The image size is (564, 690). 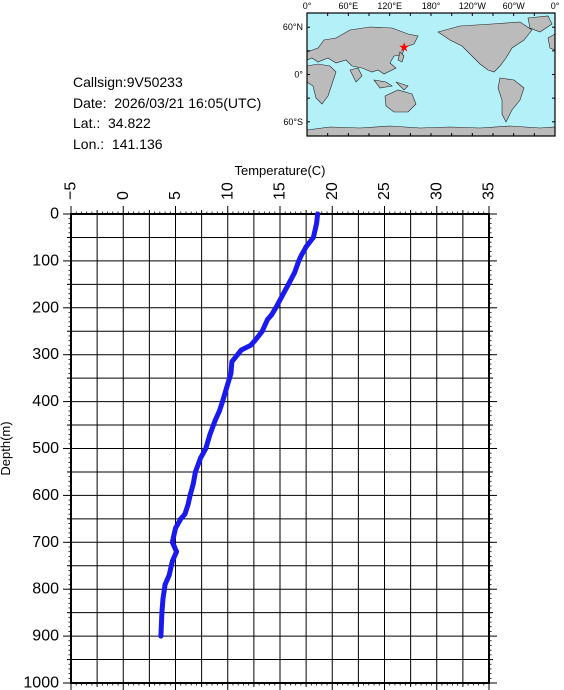 I want to click on greenland-landmass, so click(x=540, y=24).